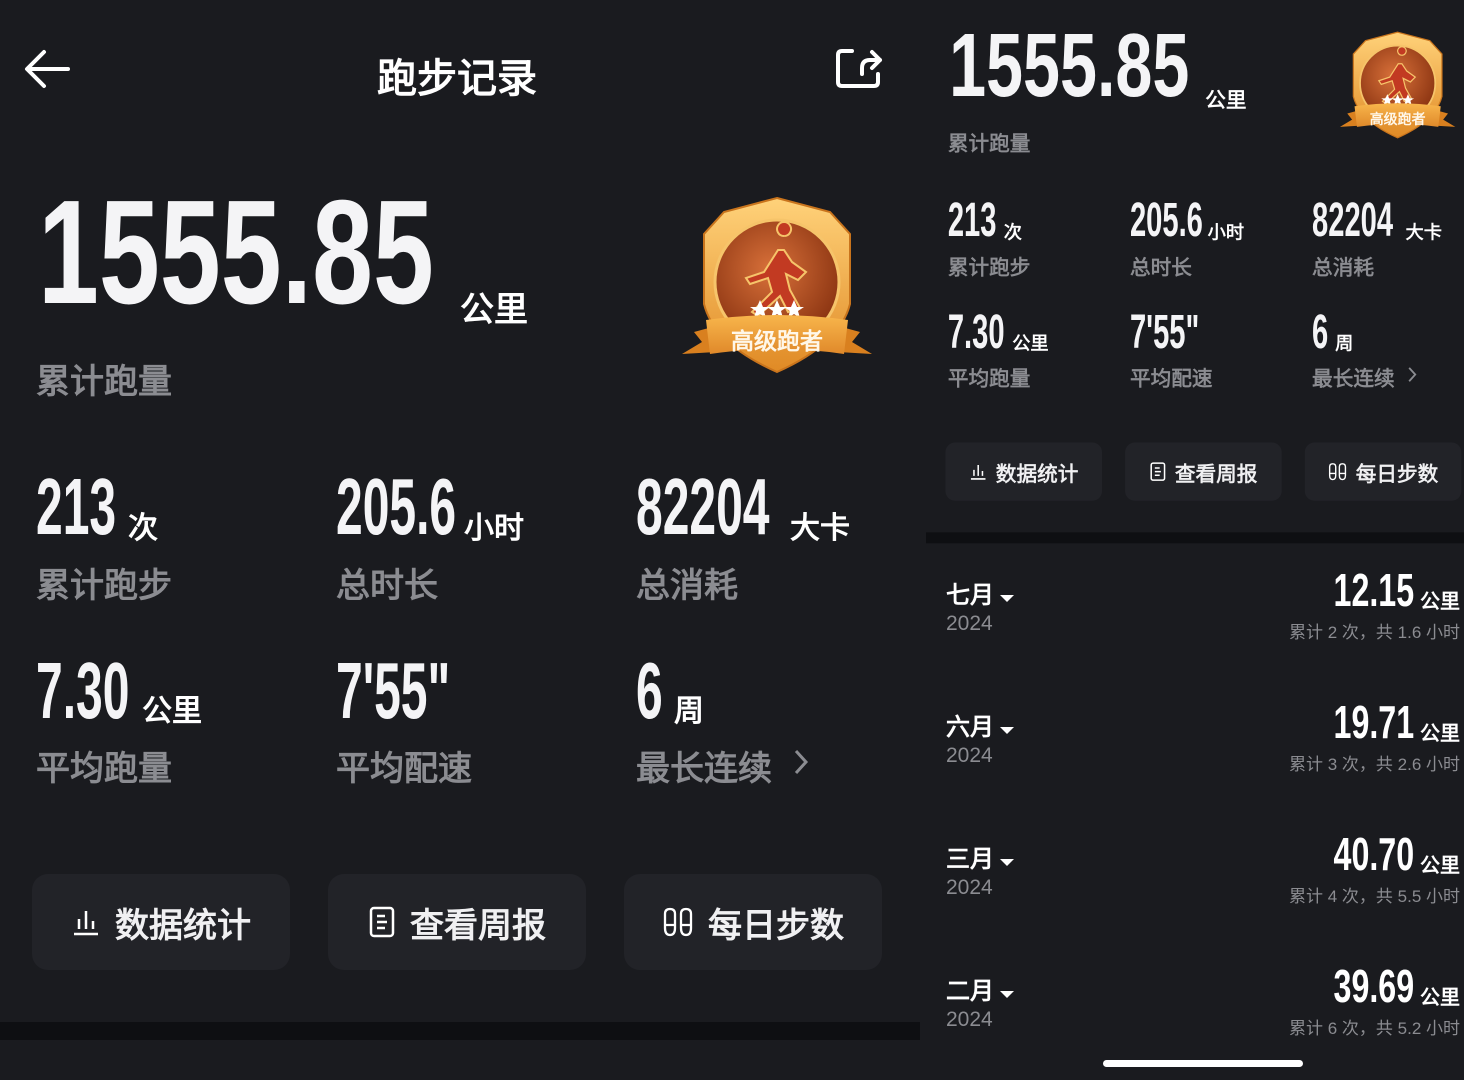 This screenshot has height=1080, width=1464. What do you see at coordinates (1373, 854) in the screenshot?
I see `month-distance: 40.70` at bounding box center [1373, 854].